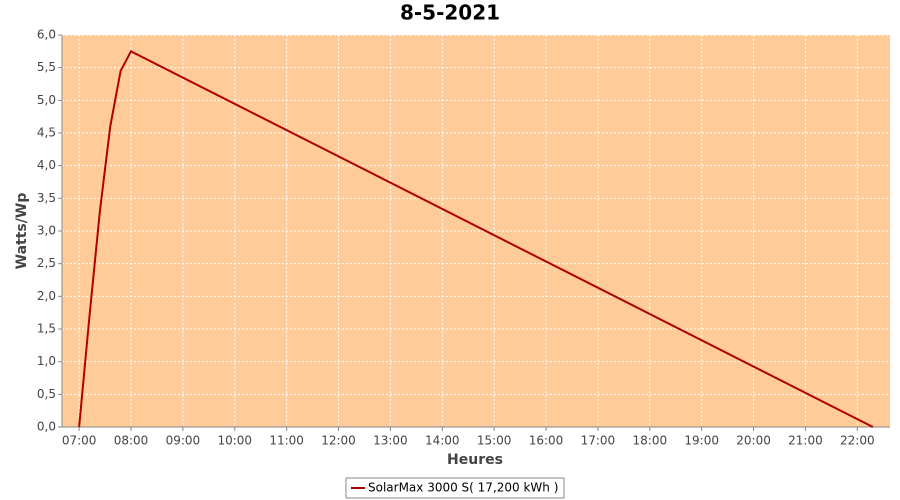 The width and height of the screenshot is (900, 500). Describe the element at coordinates (701, 441) in the screenshot. I see `x-tick-label: 19:00` at that location.